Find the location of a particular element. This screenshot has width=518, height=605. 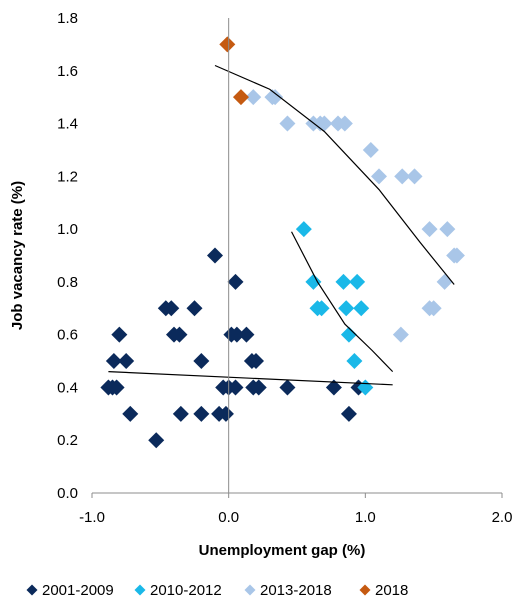

y-tick-label: 0.2 is located at coordinates (67, 440).